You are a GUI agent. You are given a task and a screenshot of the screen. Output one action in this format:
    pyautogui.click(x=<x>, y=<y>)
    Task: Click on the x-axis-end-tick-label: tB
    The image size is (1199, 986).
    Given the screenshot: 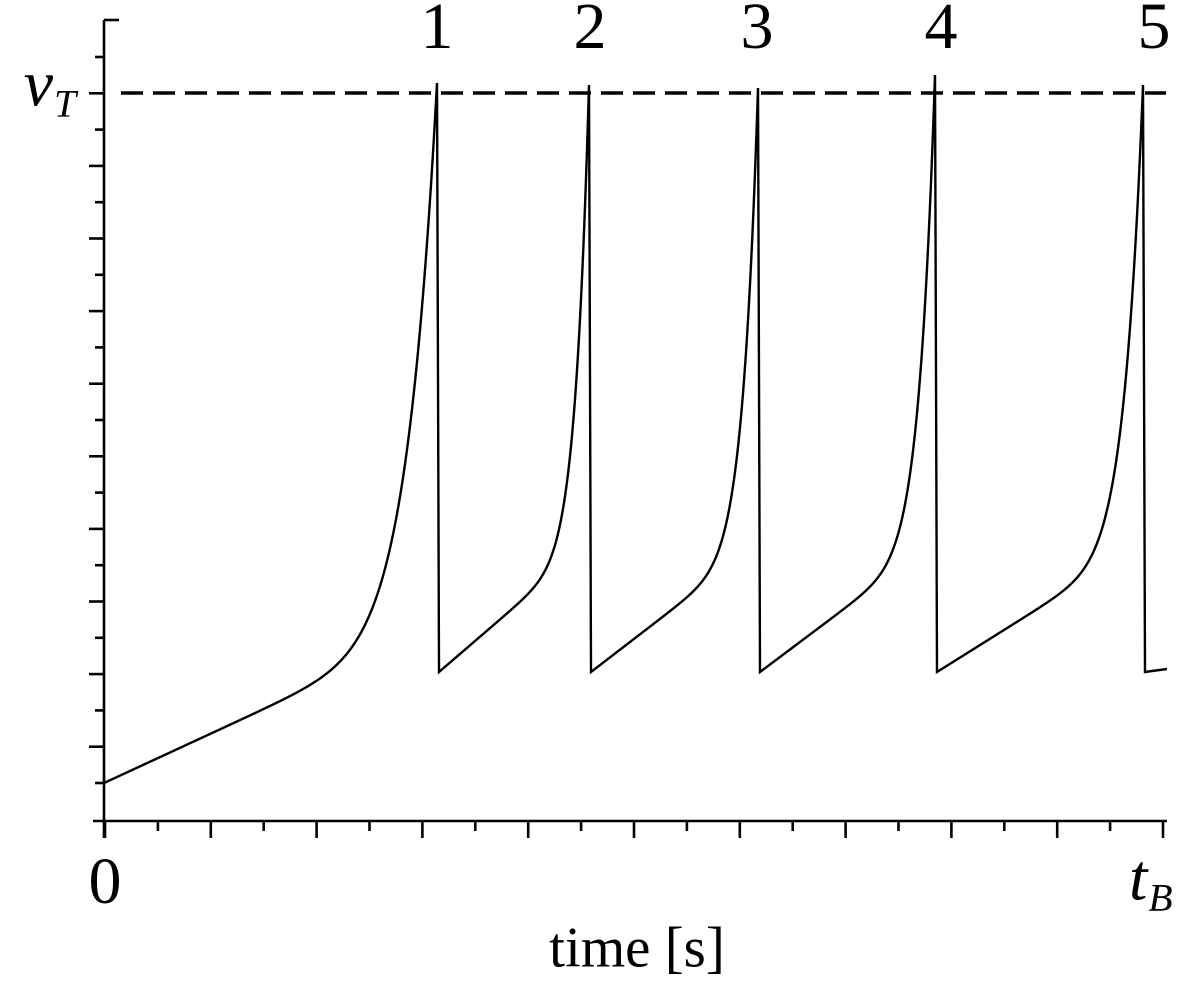 What is the action you would take?
    pyautogui.click(x=1151, y=882)
    